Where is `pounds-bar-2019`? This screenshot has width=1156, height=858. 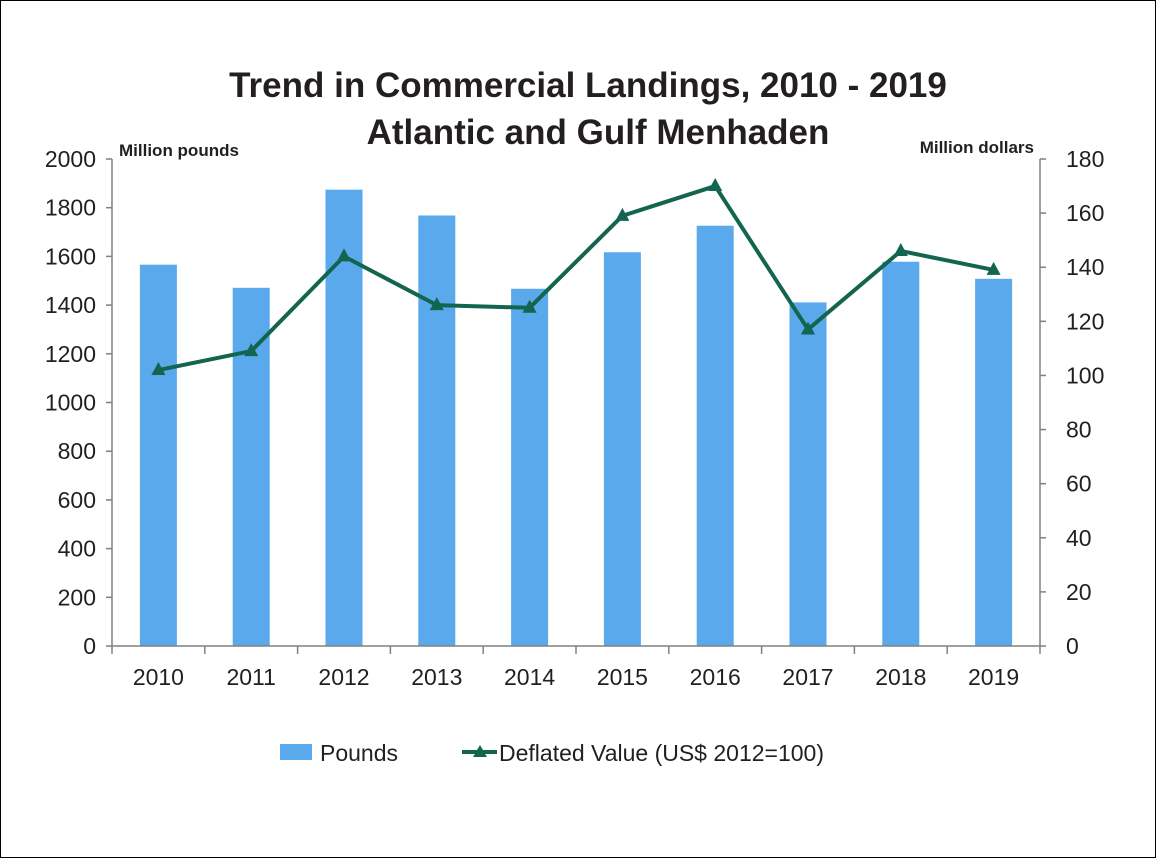 pounds-bar-2019 is located at coordinates (994, 462).